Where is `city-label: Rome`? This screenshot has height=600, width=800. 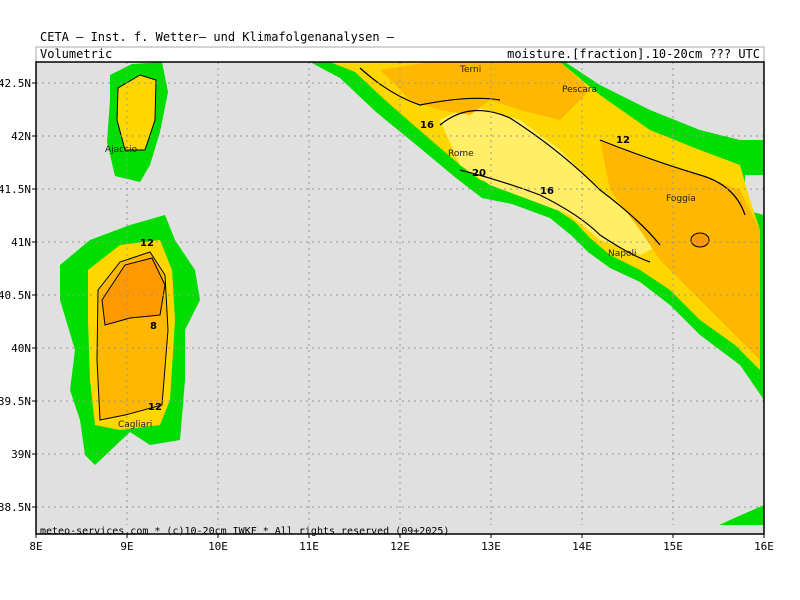
city-label: Rome is located at coordinates (461, 154).